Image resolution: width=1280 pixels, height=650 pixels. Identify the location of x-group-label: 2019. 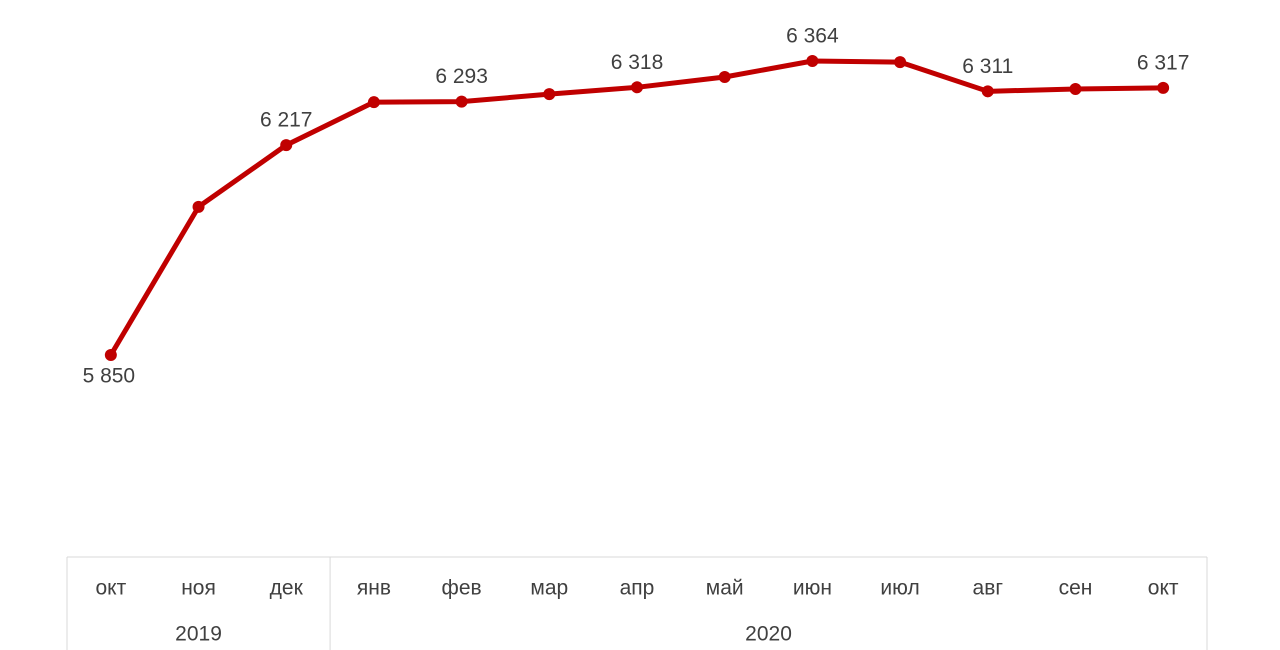
(198, 634).